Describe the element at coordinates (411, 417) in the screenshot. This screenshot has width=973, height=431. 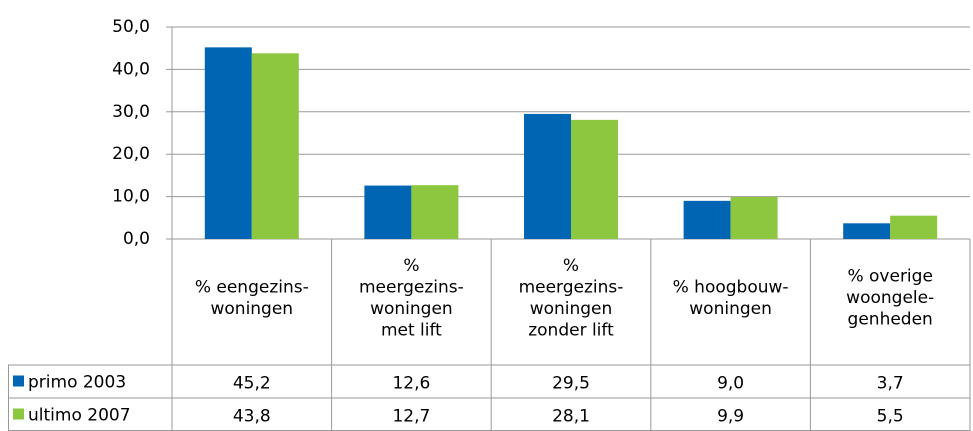
I see `table-value: 12,7` at that location.